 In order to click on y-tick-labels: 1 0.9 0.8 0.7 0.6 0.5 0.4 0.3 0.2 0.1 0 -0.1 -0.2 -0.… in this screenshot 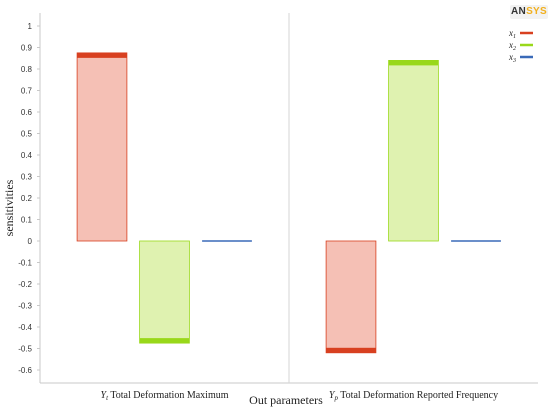, I will do `click(25, 198)`.